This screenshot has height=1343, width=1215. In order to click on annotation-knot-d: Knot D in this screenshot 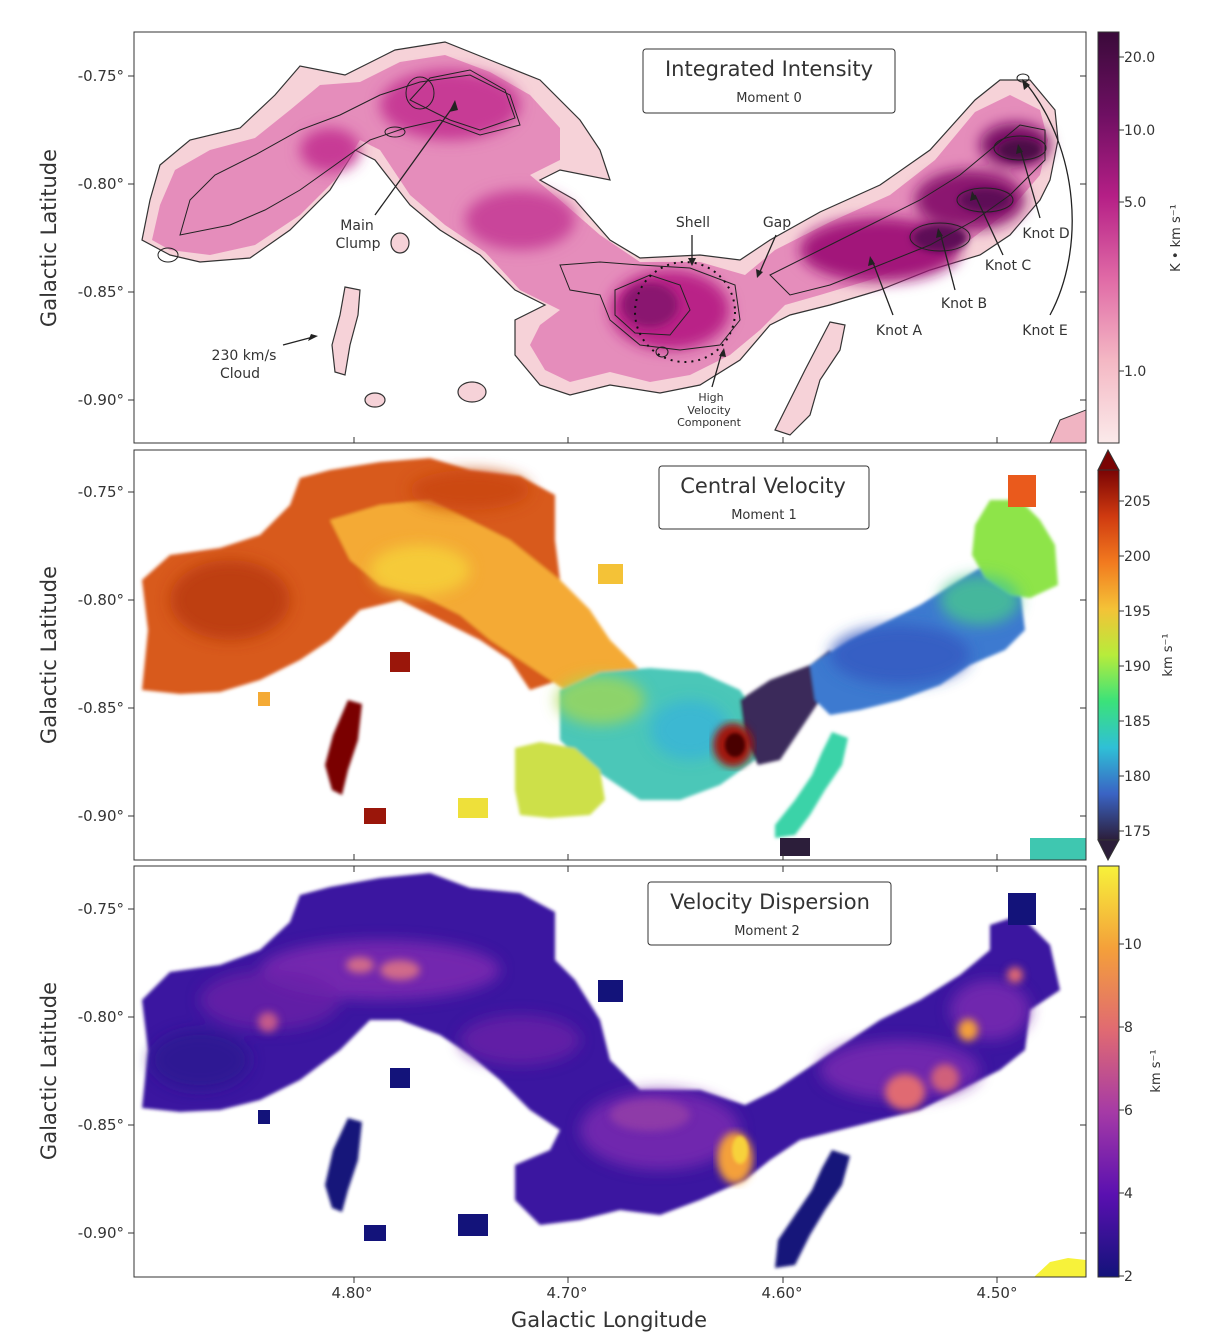, I will do `click(1045, 234)`.